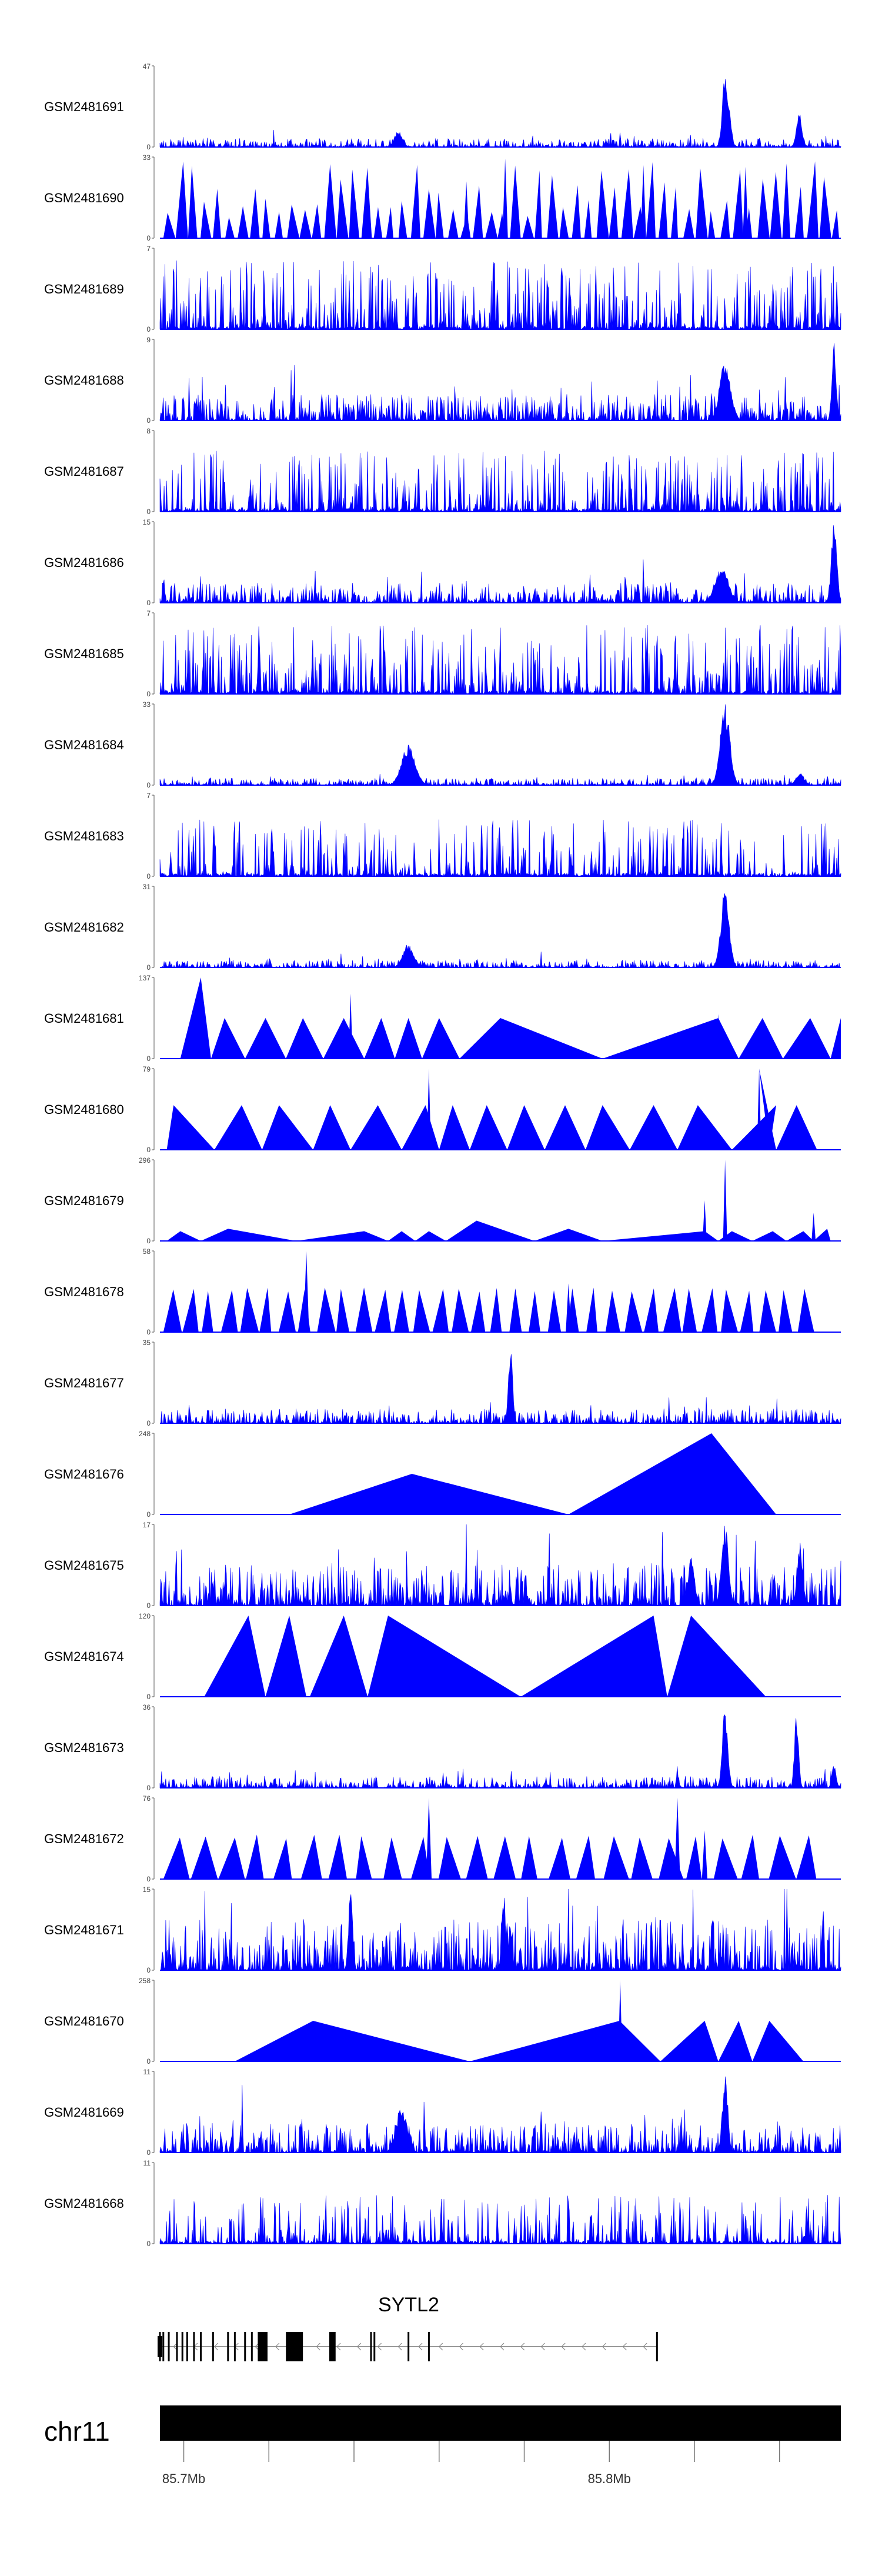 The width and height of the screenshot is (882, 2576). I want to click on y-max-label: 8, so click(148, 431).